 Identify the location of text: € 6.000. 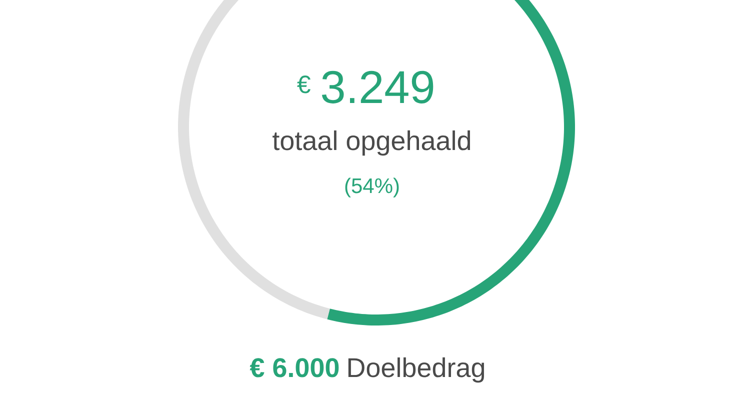
(294, 368).